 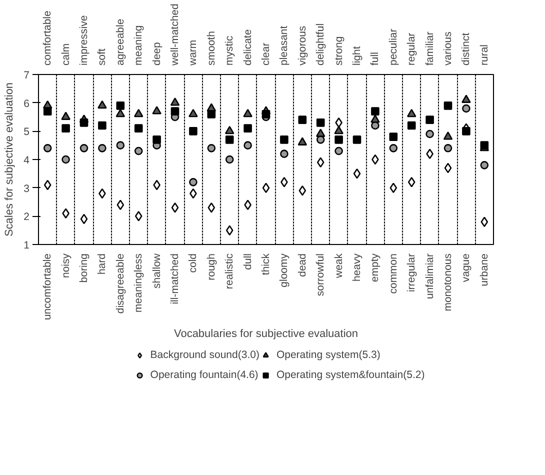 What do you see at coordinates (284, 270) in the screenshot?
I see `x-tick-label: gloomy` at bounding box center [284, 270].